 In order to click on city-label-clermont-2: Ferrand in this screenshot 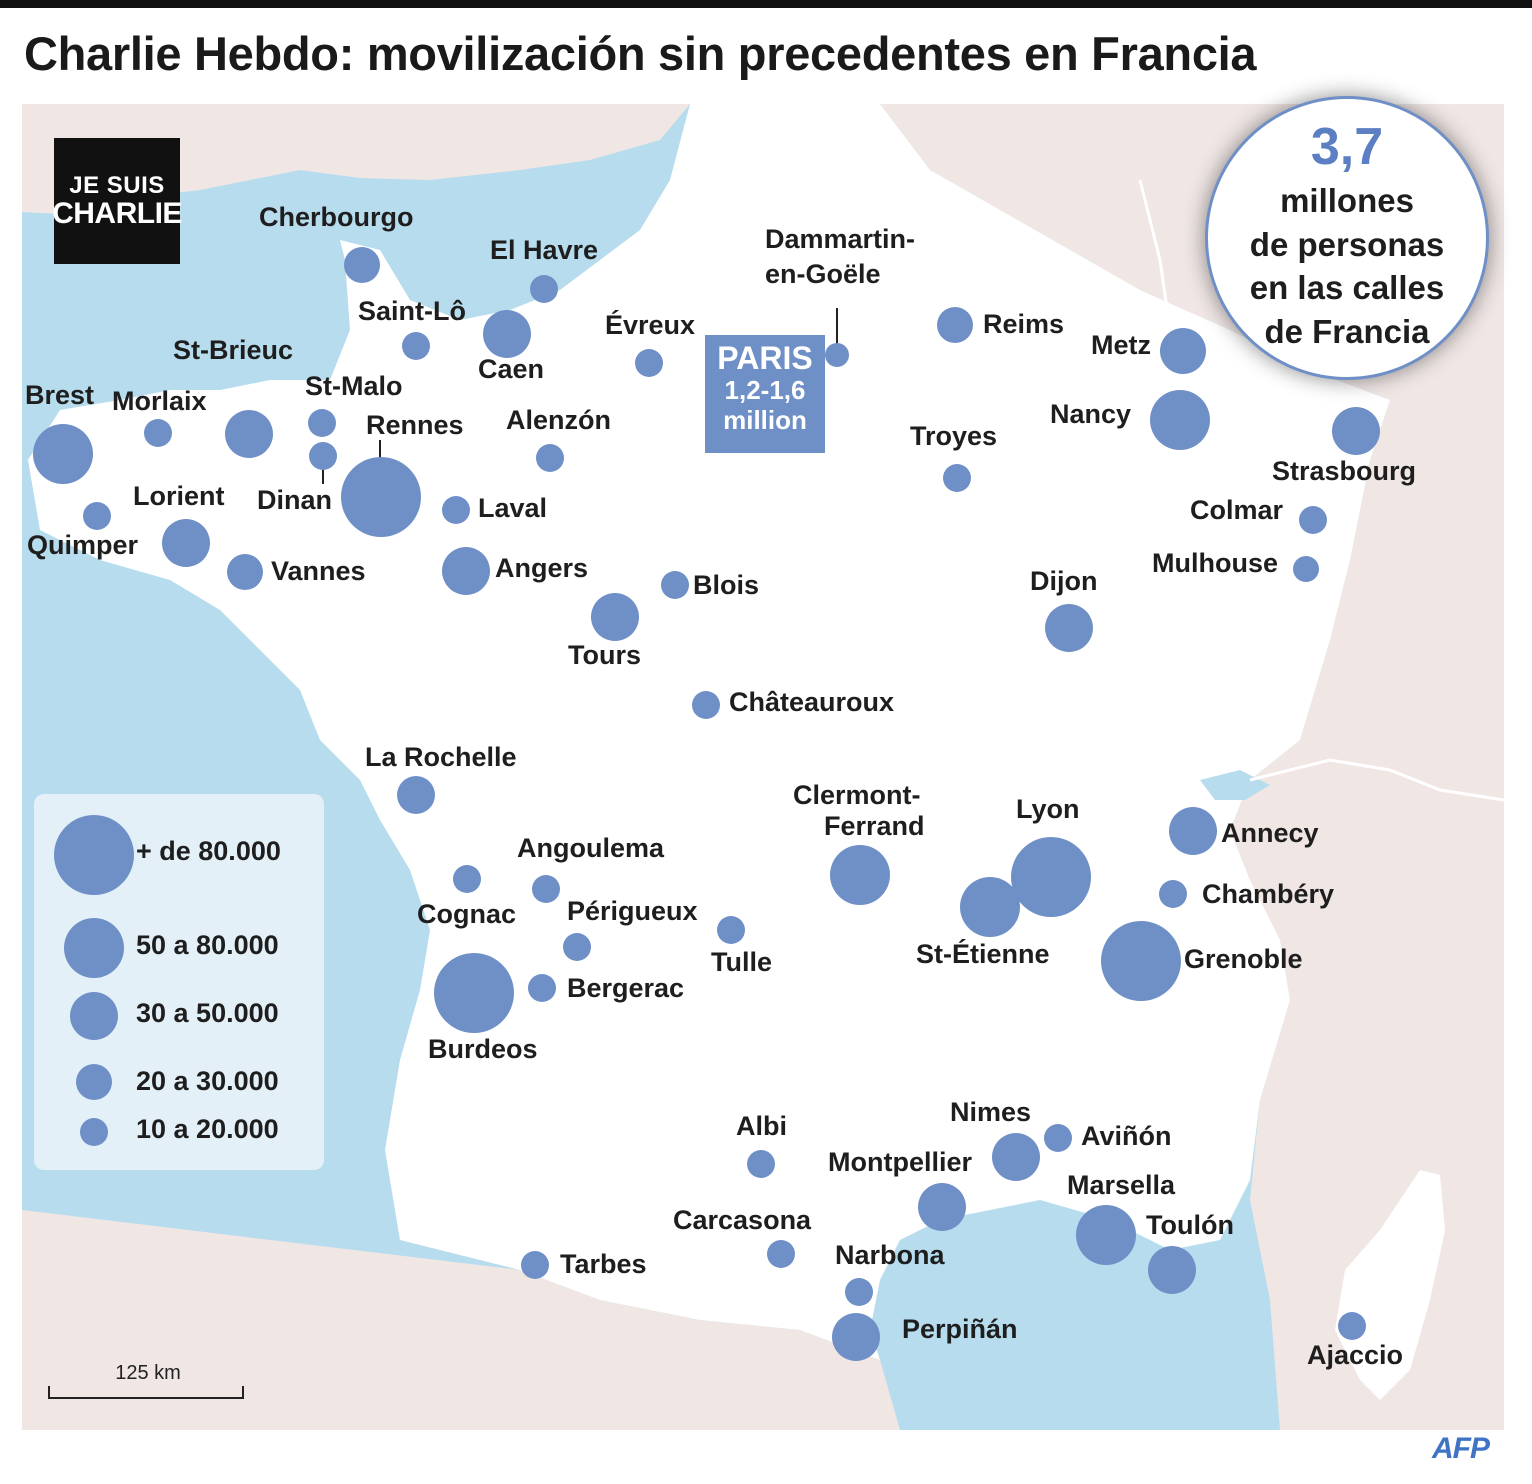, I will do `click(874, 826)`.